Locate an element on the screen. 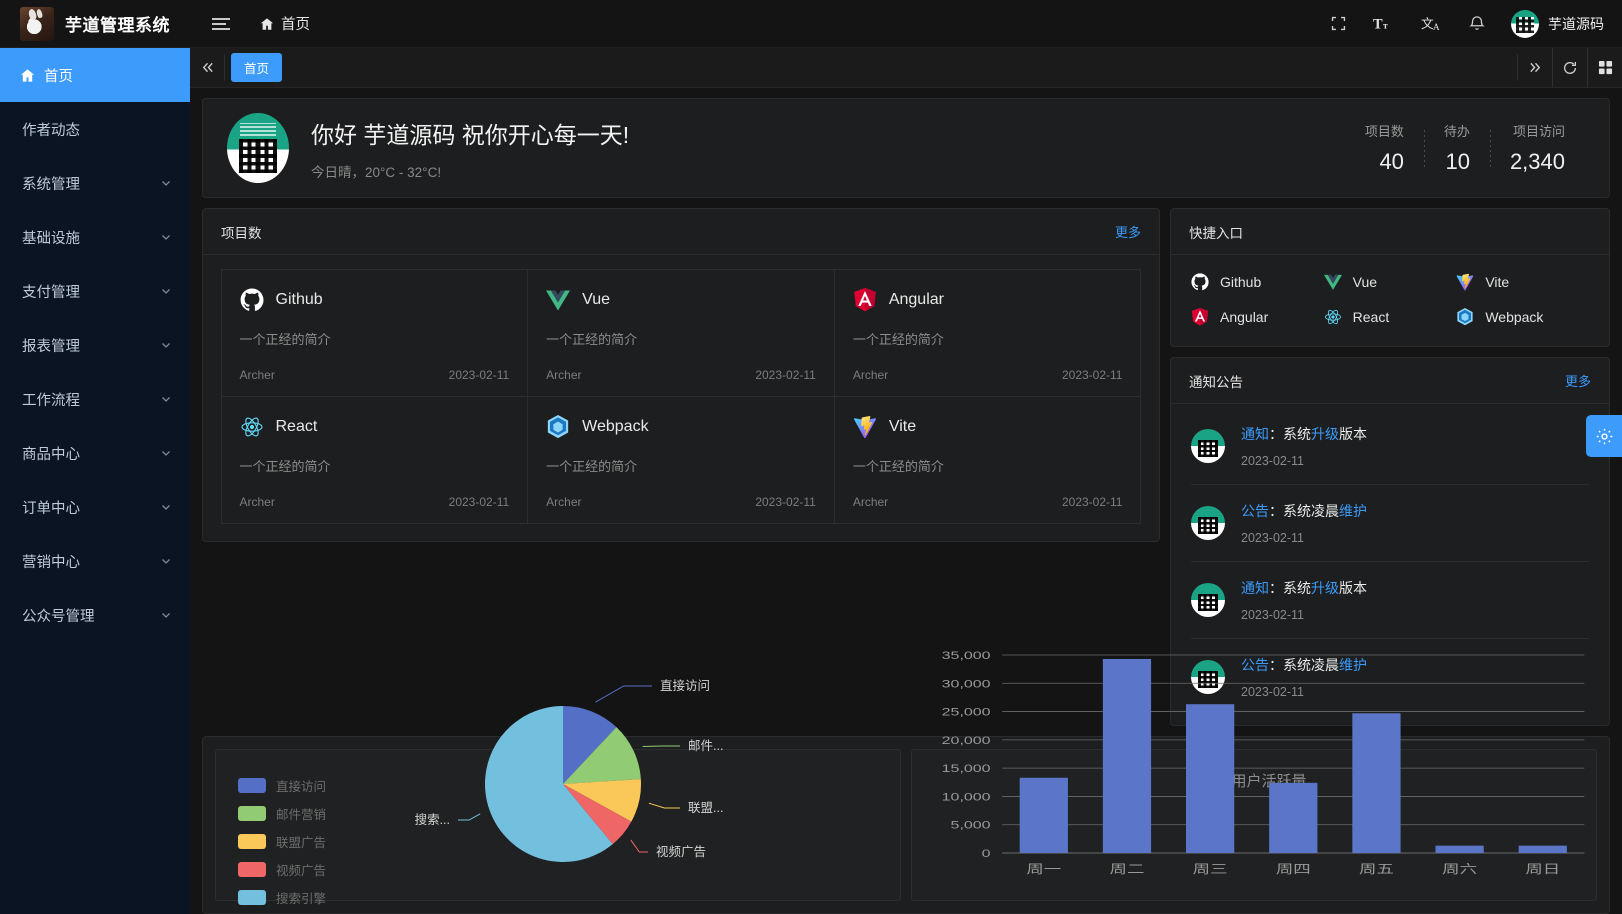 The height and width of the screenshot is (914, 1622). double-chevron-left-icon is located at coordinates (207, 67).